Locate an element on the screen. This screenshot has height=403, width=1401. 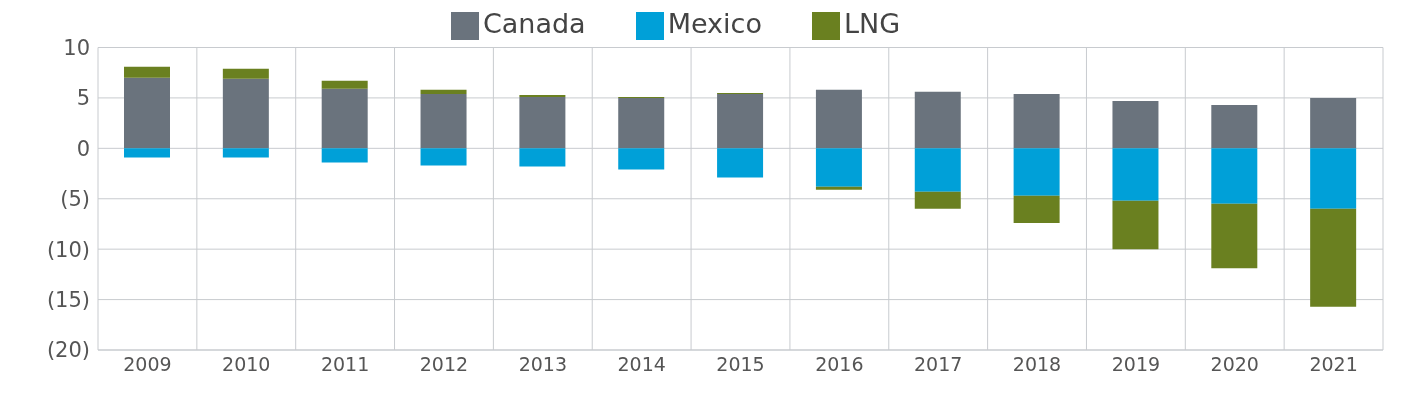
x-tick-label: 2011 is located at coordinates (345, 364).